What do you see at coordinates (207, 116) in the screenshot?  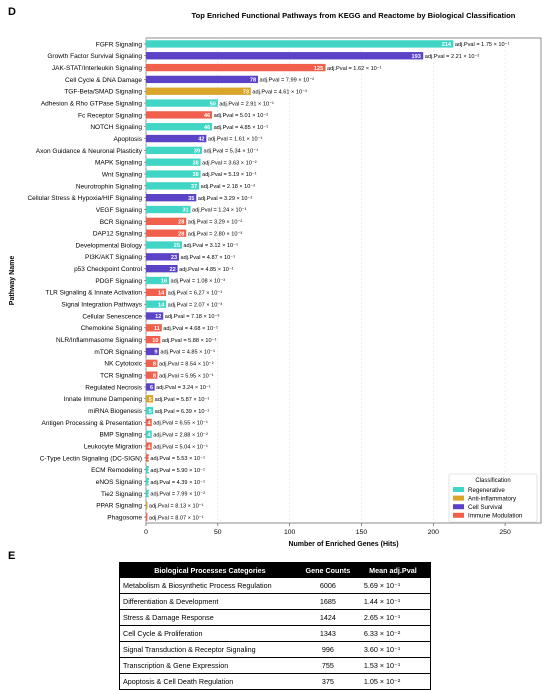 I see `bar-value-label: 46` at bounding box center [207, 116].